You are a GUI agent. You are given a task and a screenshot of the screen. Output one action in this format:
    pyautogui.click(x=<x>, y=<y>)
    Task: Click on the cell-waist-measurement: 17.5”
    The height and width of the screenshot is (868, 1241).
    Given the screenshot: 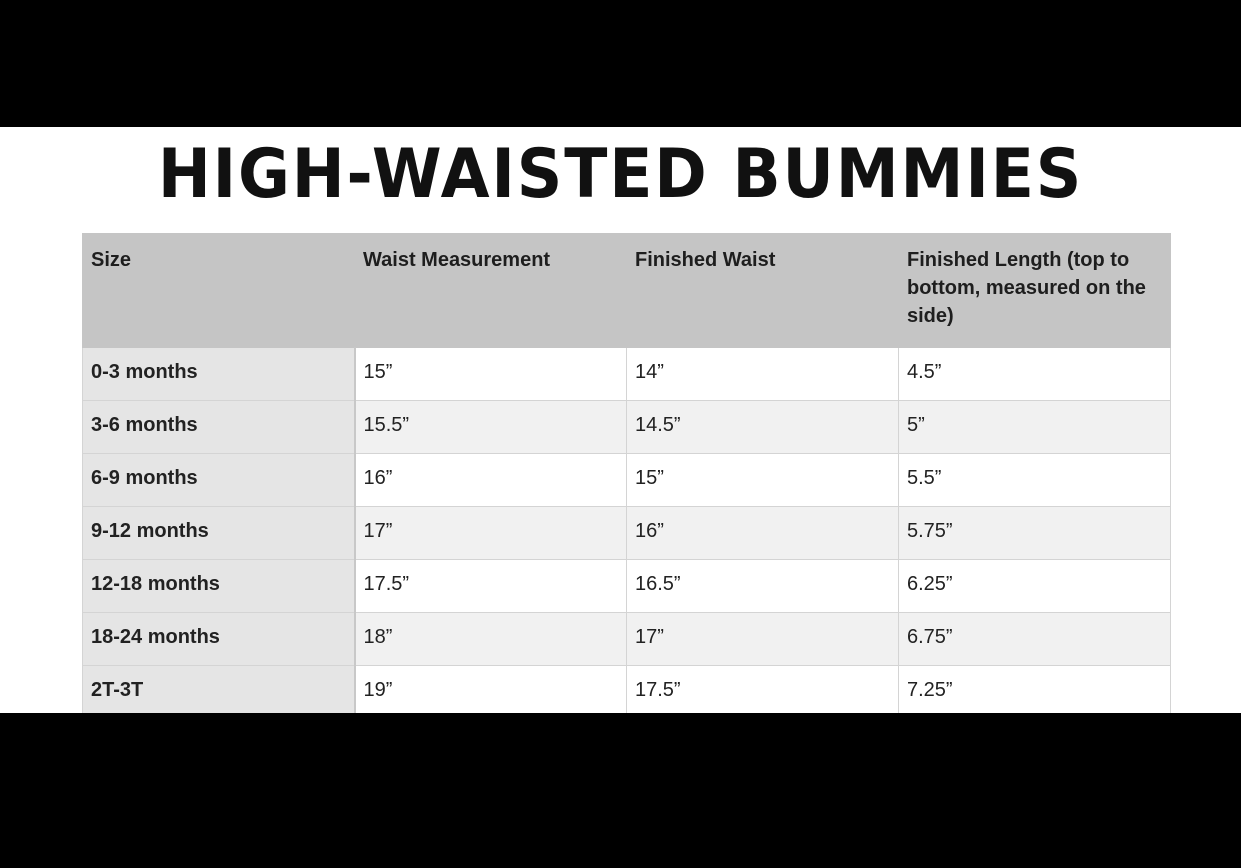 What is the action you would take?
    pyautogui.click(x=490, y=586)
    